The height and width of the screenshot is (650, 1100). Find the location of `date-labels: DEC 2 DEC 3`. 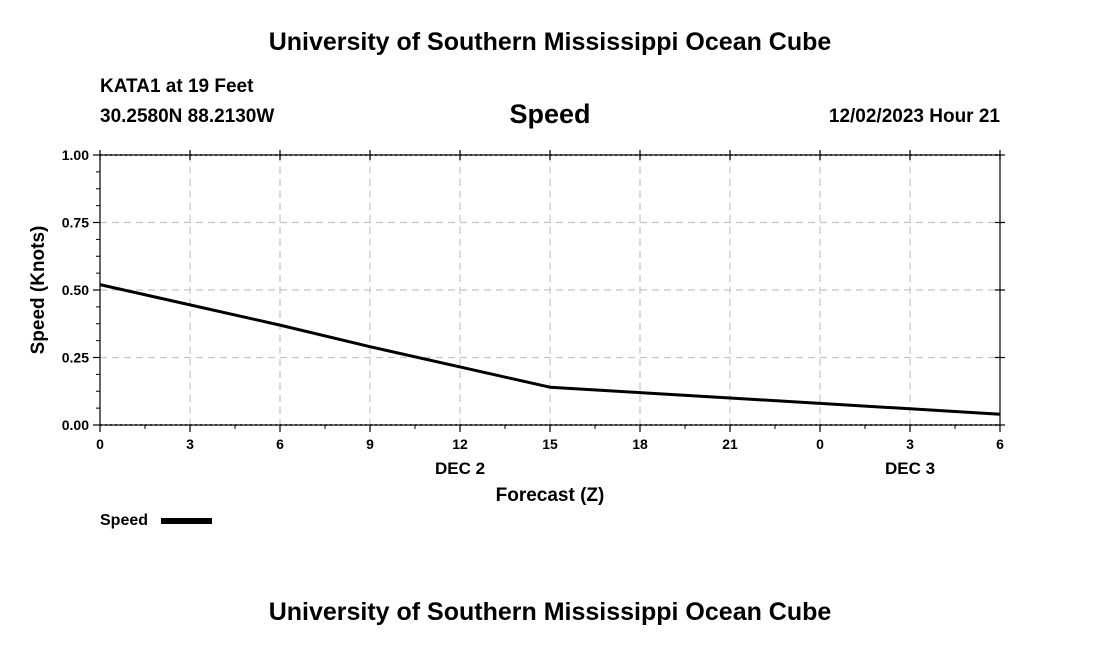

date-labels: DEC 2 DEC 3 is located at coordinates (685, 468).